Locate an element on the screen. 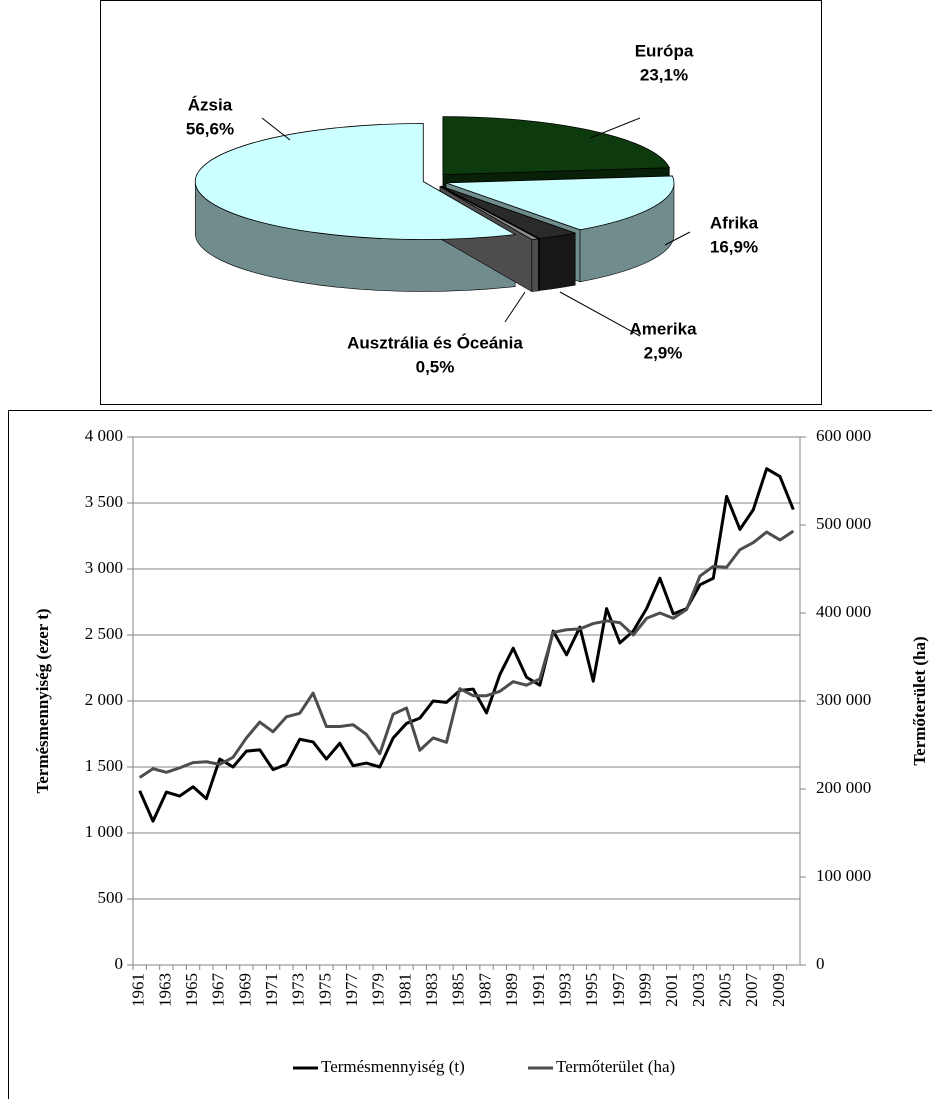  y-tick-label: 3 500 is located at coordinates (104, 501).